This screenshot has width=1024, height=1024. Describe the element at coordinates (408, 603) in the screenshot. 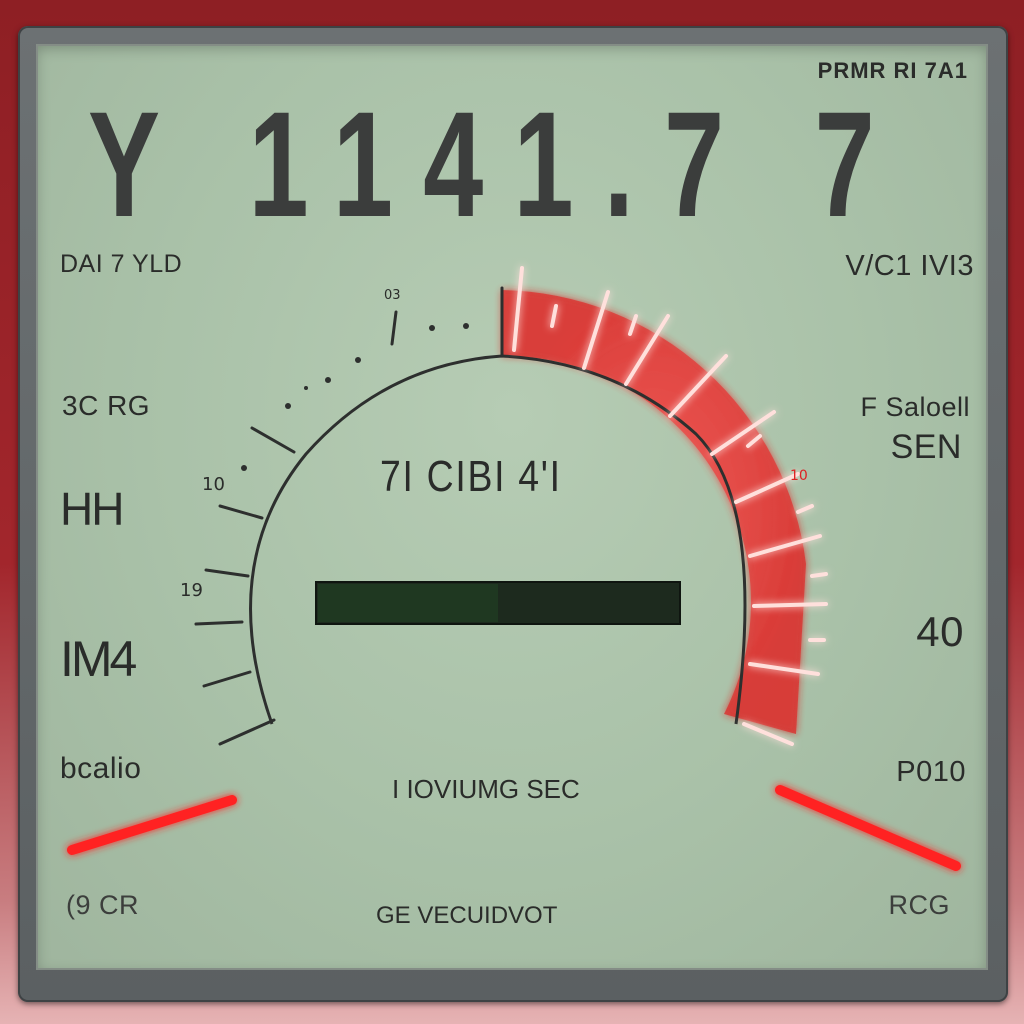

I see `level-bar-fill` at that location.